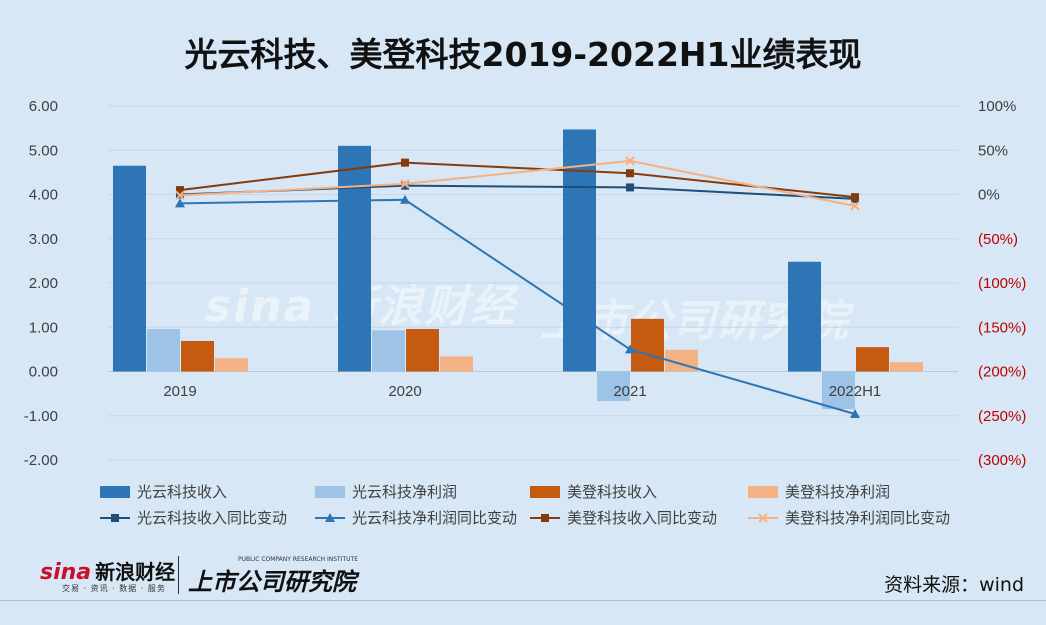 The image size is (1046, 625). I want to click on legend-meideng-revenue-swatch, so click(545, 492).